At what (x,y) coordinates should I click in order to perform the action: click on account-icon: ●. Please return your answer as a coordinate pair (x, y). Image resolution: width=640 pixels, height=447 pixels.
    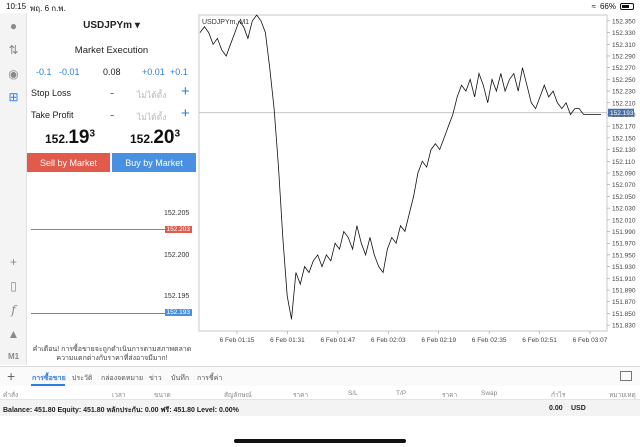
    Looking at the image, I should click on (13, 25).